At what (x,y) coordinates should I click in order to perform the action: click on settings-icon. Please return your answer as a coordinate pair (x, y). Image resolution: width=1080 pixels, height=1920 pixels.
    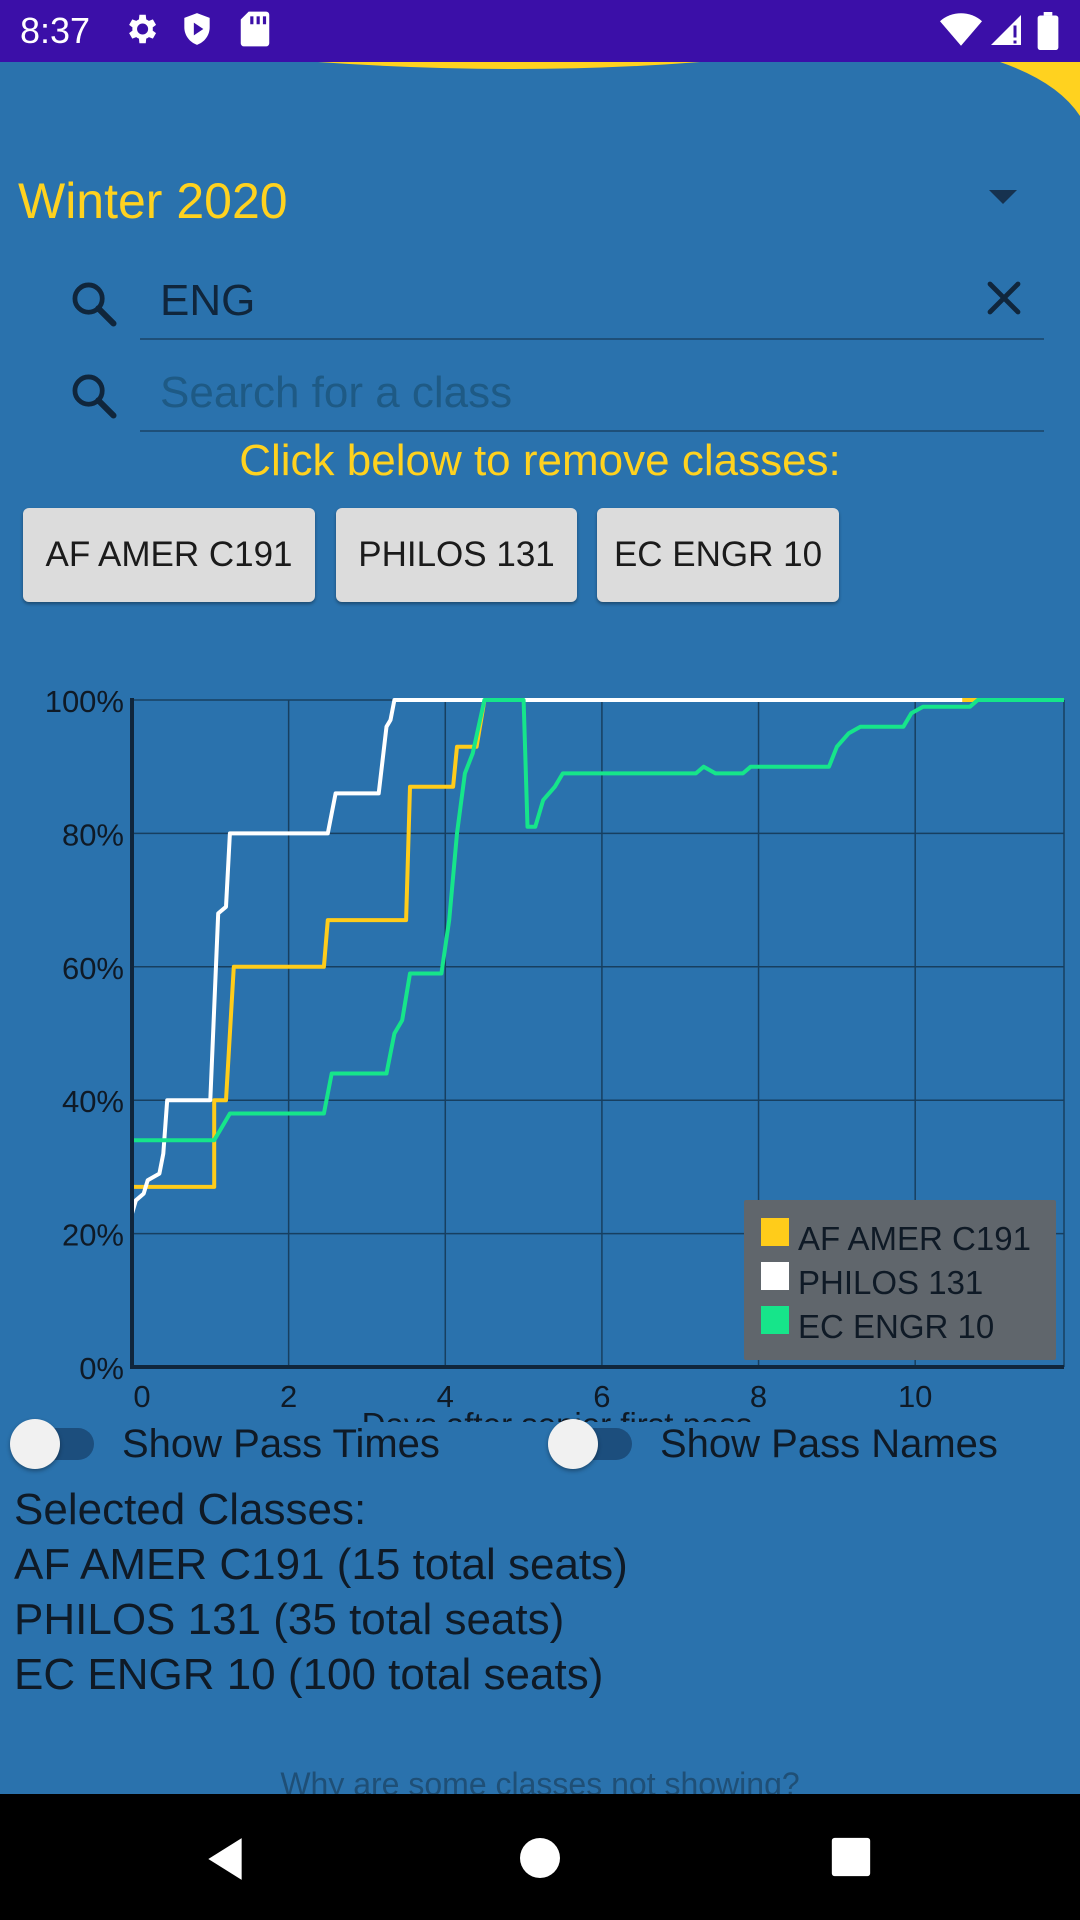
    Looking at the image, I should click on (143, 29).